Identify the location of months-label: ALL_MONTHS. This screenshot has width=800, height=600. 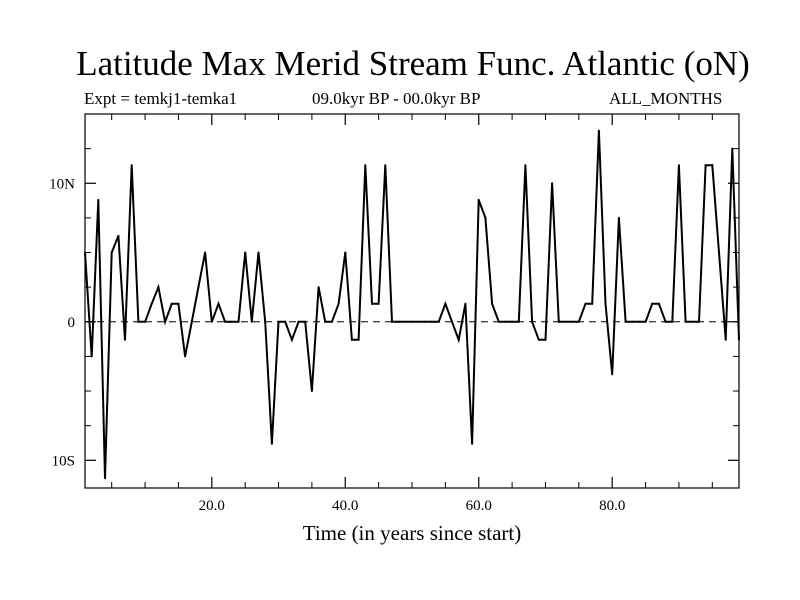
(666, 98).